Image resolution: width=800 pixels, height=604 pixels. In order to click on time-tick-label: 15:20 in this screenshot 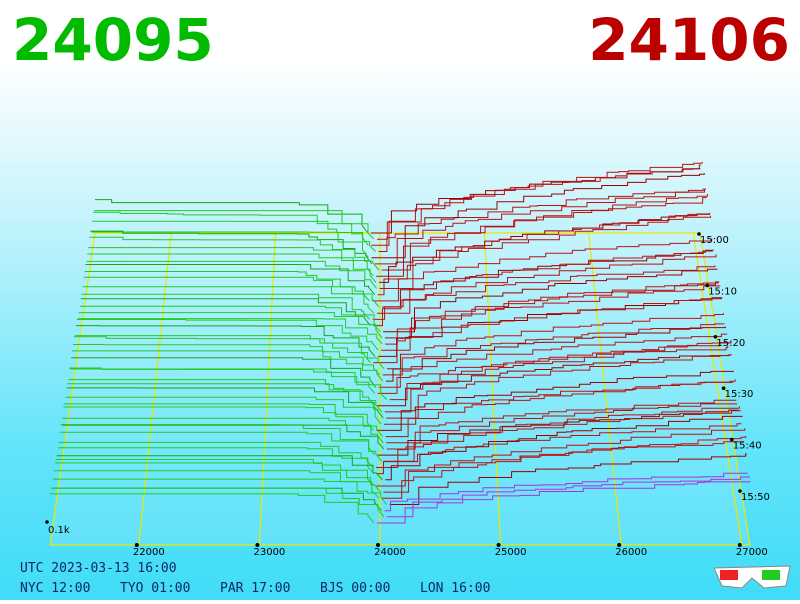, I will do `click(730, 343)`.